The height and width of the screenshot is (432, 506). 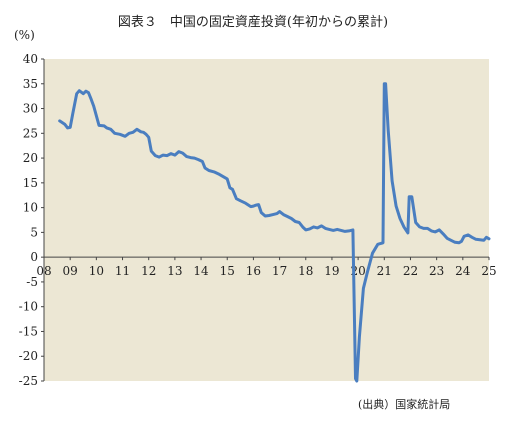 I want to click on x-tick-label: 22, so click(x=410, y=271).